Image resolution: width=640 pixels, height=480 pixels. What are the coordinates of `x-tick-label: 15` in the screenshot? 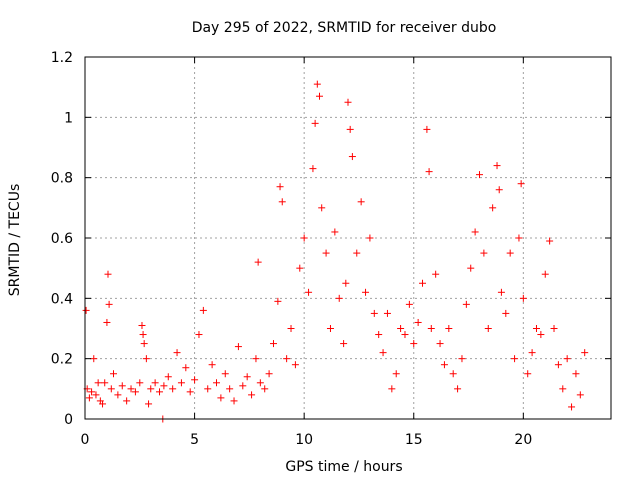 It's located at (414, 440).